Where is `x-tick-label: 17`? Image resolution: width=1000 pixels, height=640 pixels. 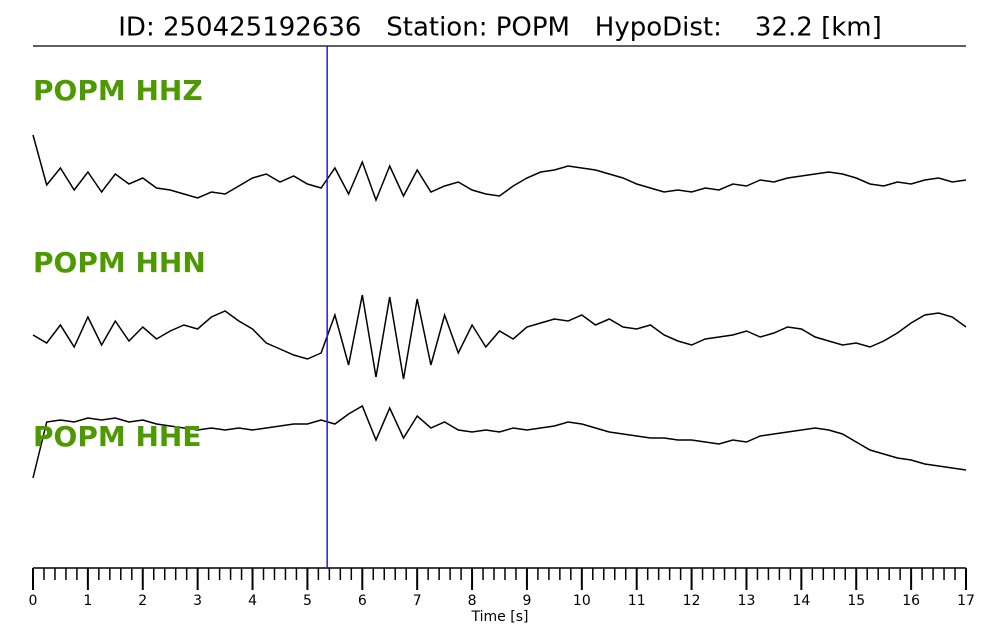
x-tick-label: 17 is located at coordinates (966, 601).